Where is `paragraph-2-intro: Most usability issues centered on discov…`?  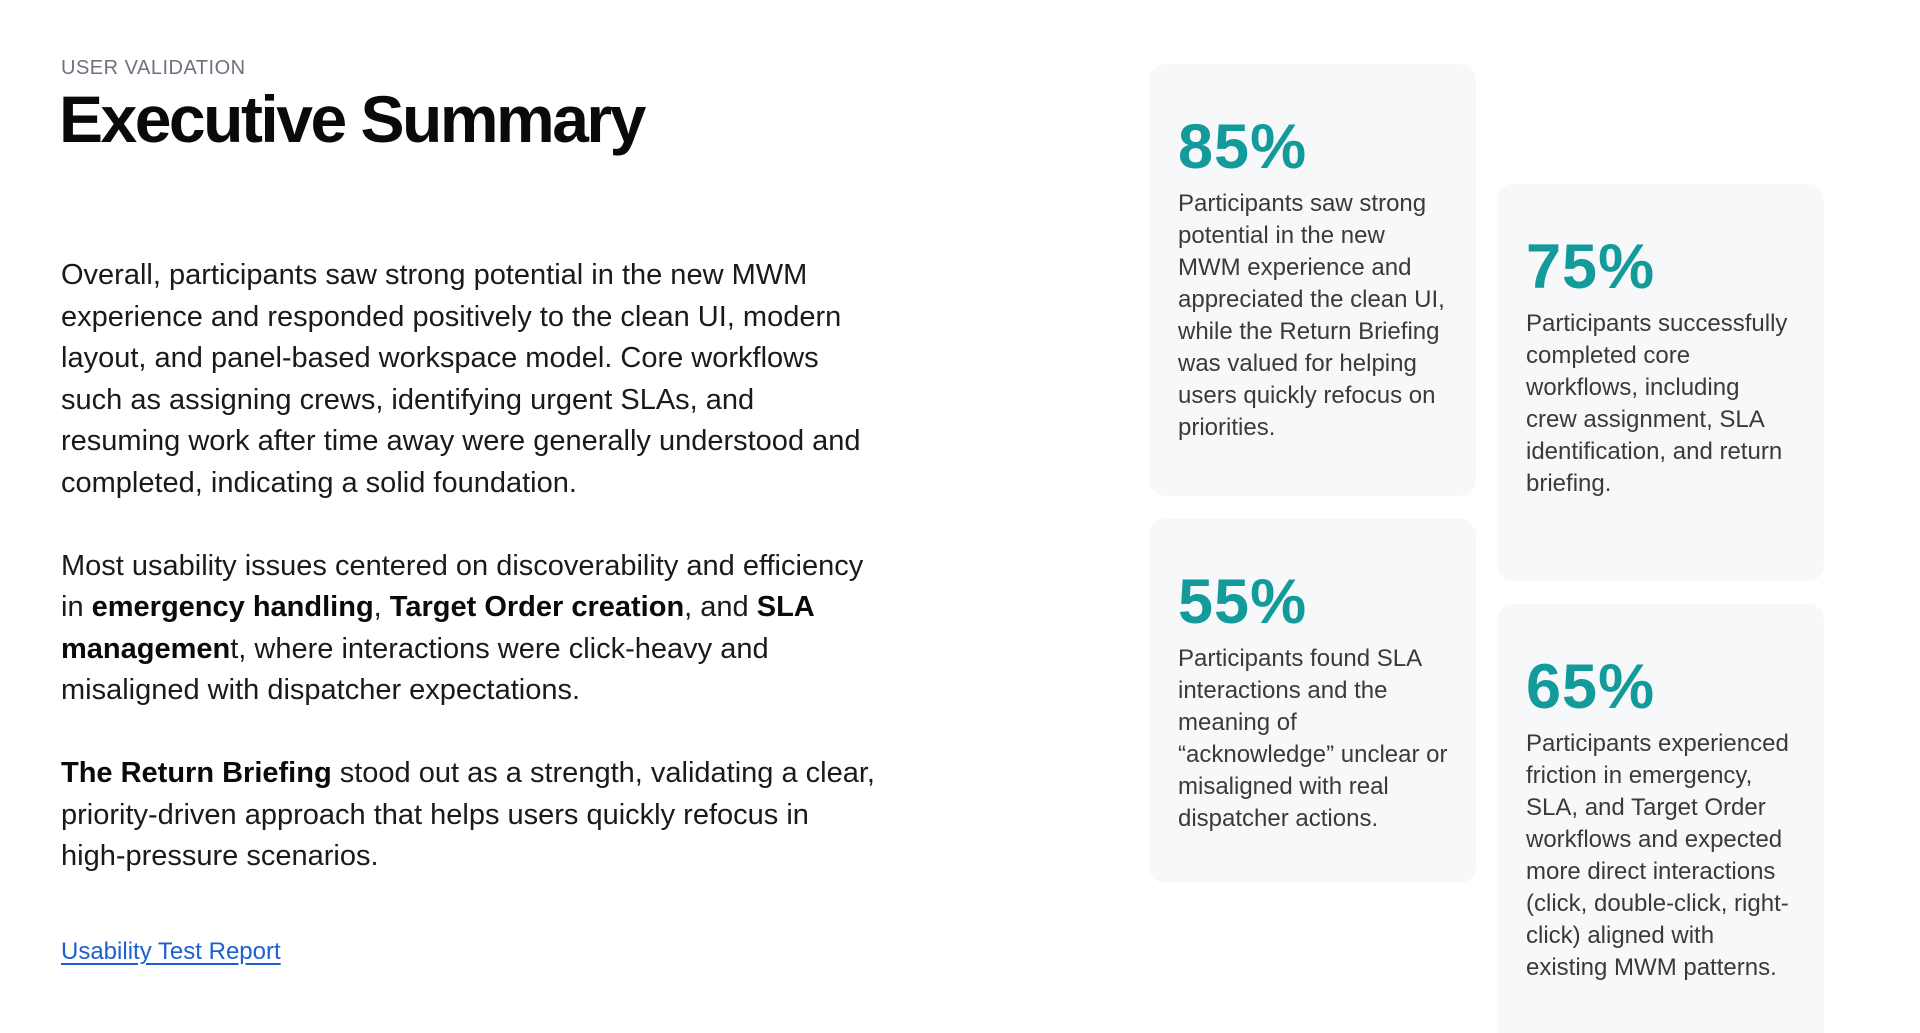
paragraph-2-intro: Most usability issues centered on discov… is located at coordinates (462, 586).